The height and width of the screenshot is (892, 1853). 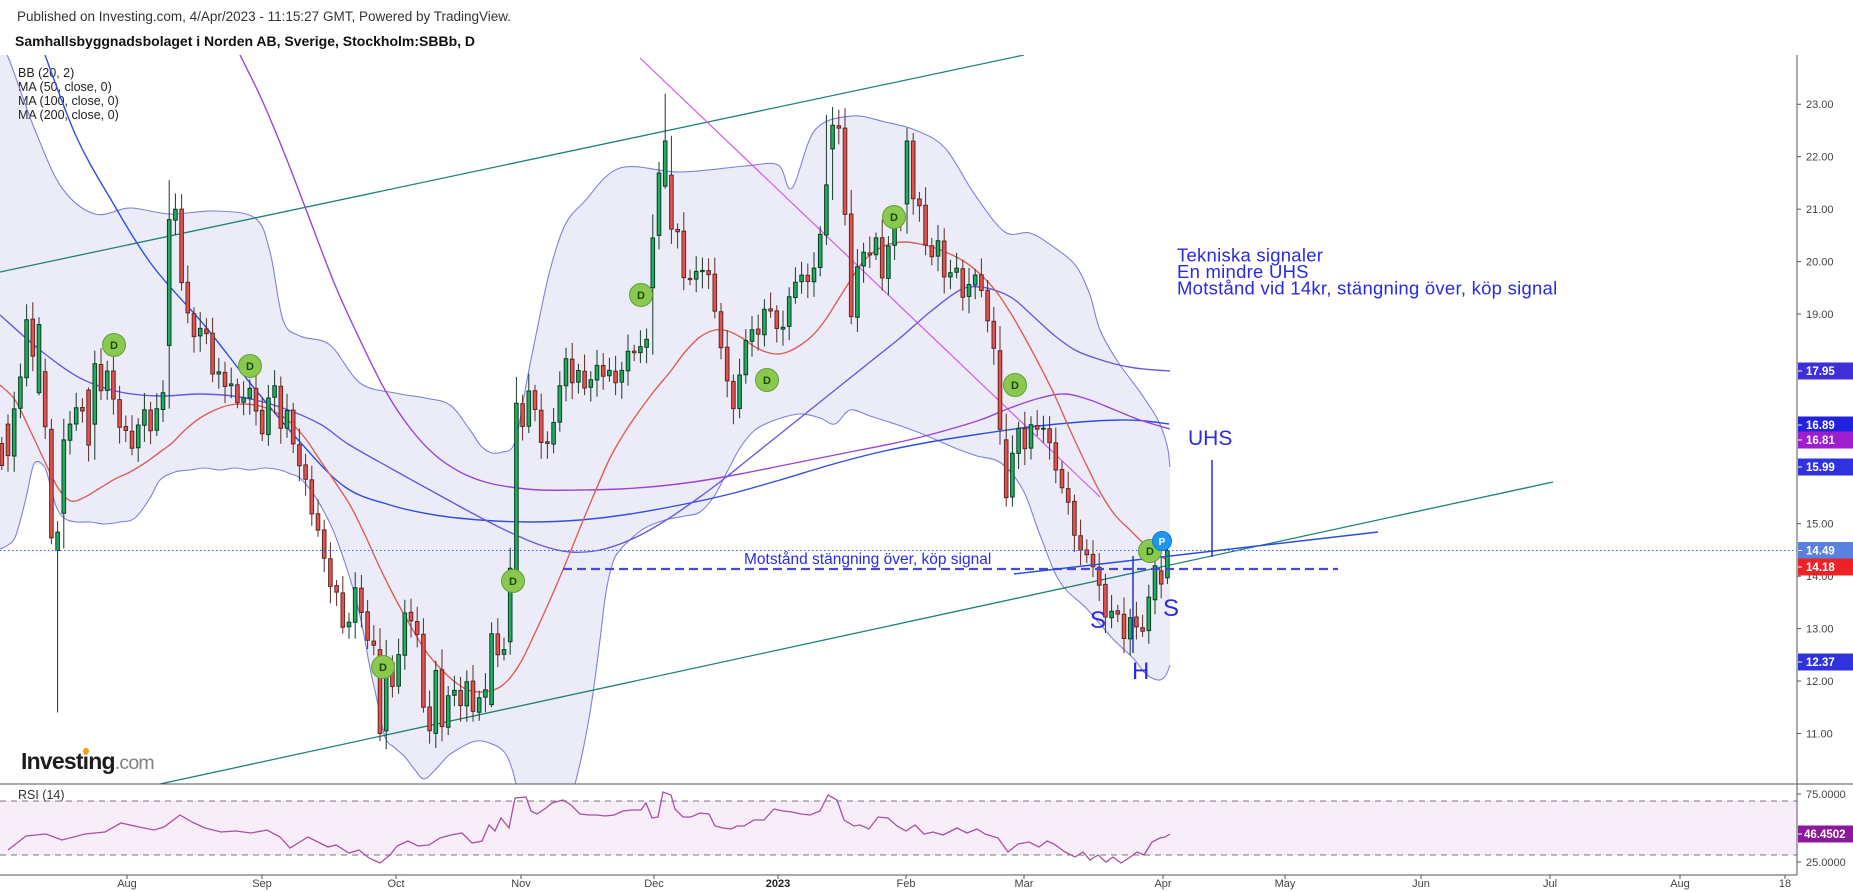 What do you see at coordinates (1024, 884) in the screenshot?
I see `svg-text: Mar` at bounding box center [1024, 884].